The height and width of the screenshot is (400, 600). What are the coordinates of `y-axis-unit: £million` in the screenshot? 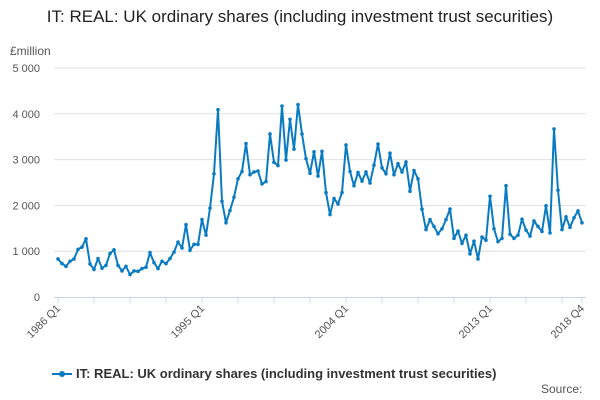 It's located at (30, 51).